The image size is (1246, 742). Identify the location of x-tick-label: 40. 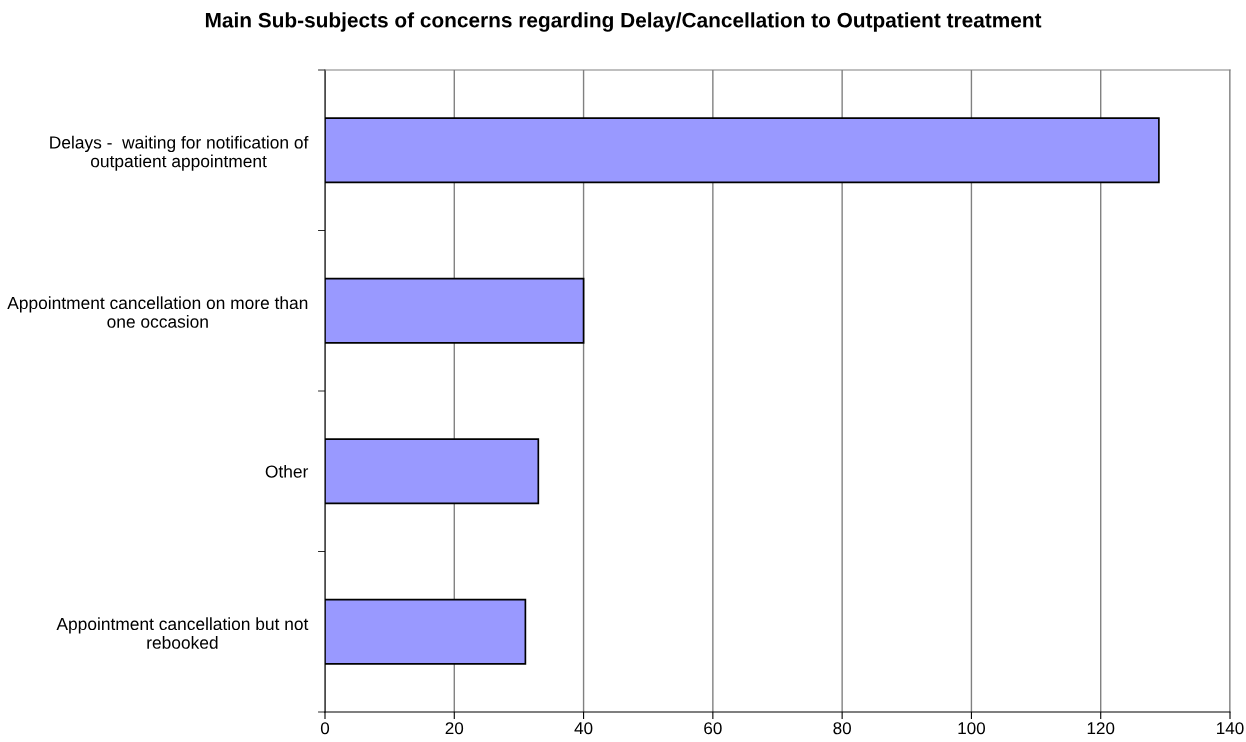
(583, 728).